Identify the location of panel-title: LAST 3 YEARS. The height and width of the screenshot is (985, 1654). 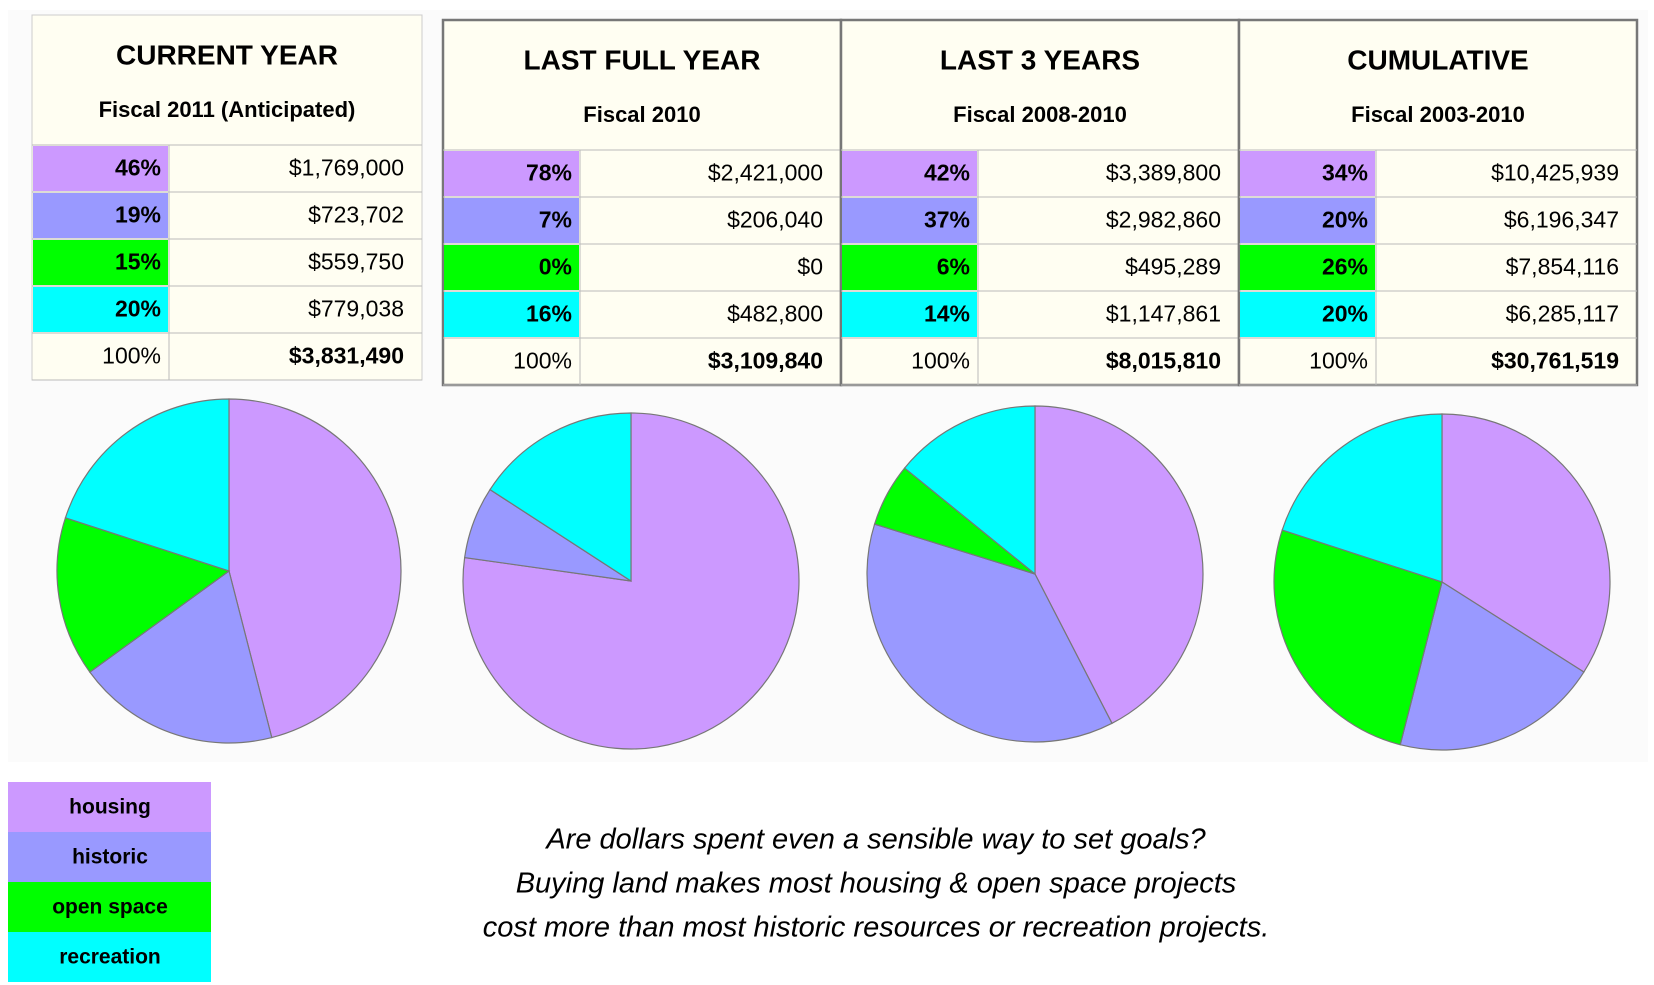
(1040, 59).